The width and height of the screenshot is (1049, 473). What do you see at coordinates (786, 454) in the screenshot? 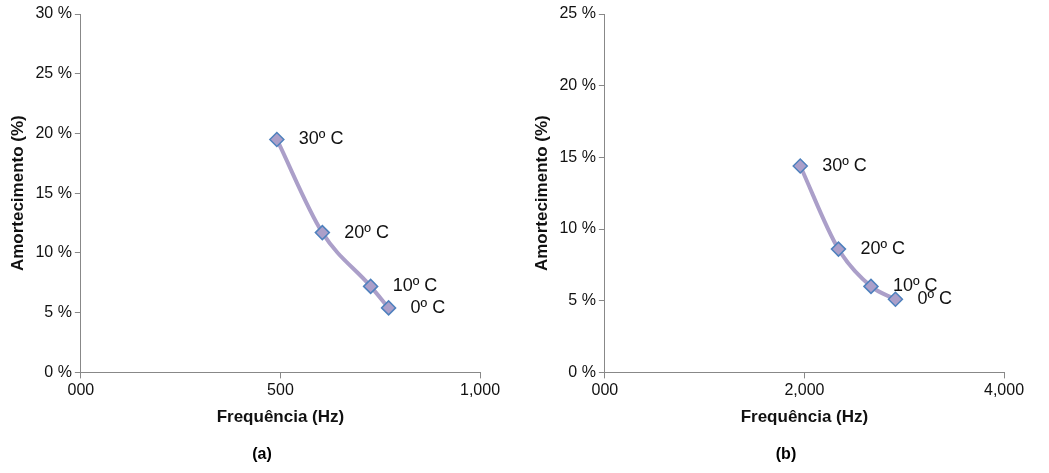
I see `text: (b)` at bounding box center [786, 454].